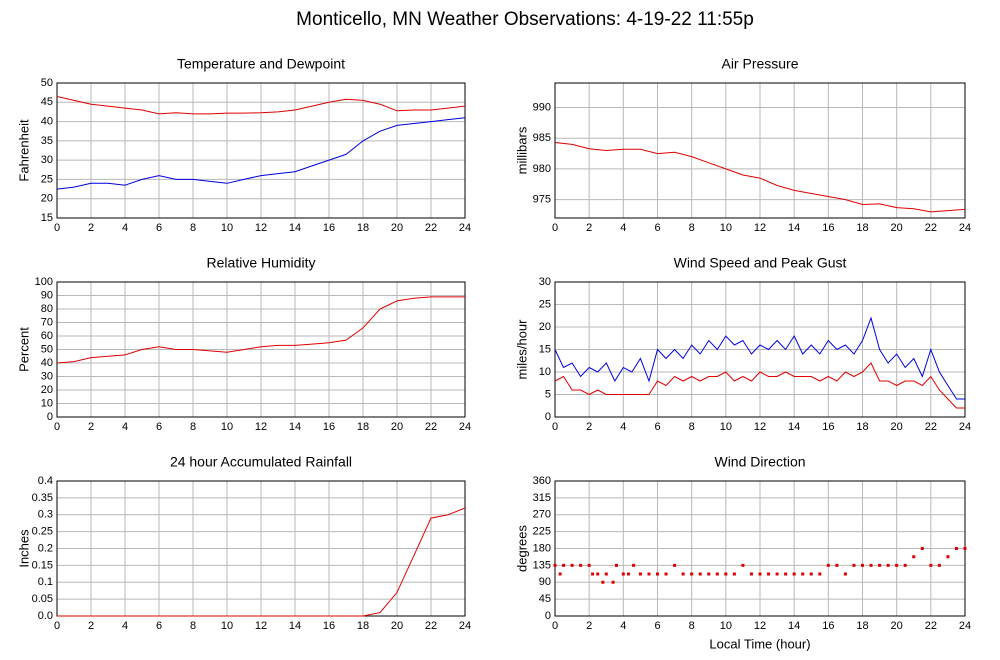  Describe the element at coordinates (542, 199) in the screenshot. I see `y-tick-label: 975` at that location.